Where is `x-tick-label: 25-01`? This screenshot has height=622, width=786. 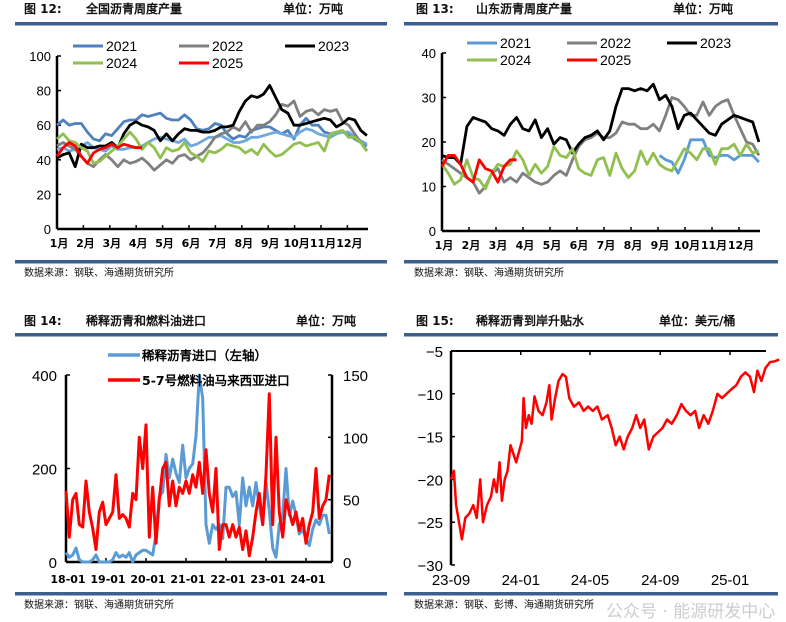
x-tick-label: 25-01 is located at coordinates (730, 580).